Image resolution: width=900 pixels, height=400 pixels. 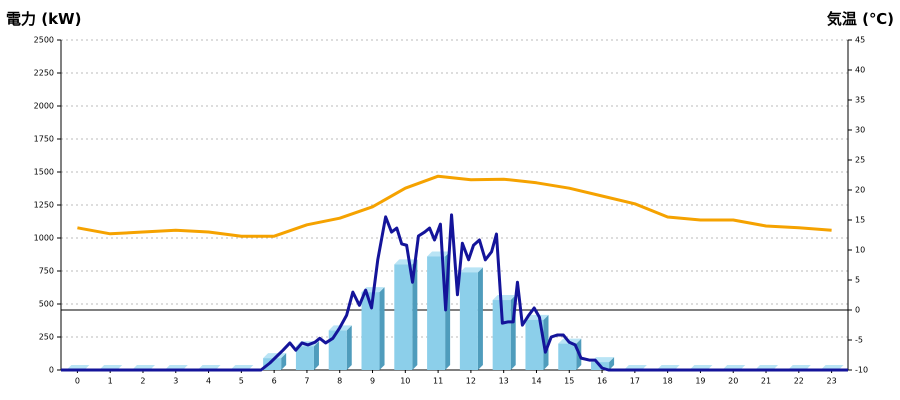 I want to click on x-tick-label: 1, so click(x=110, y=381).